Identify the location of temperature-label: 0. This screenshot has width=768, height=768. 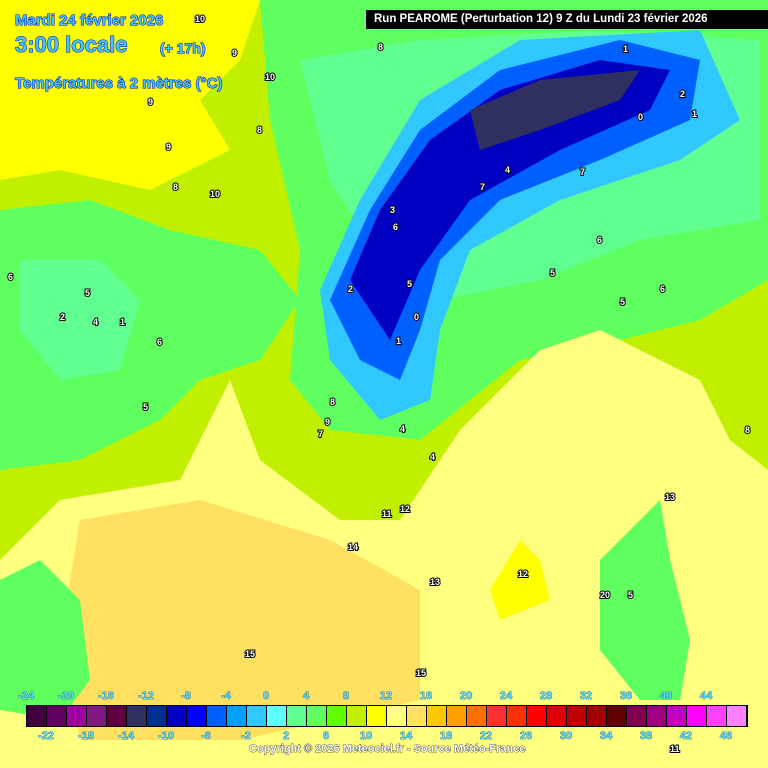
(640, 117).